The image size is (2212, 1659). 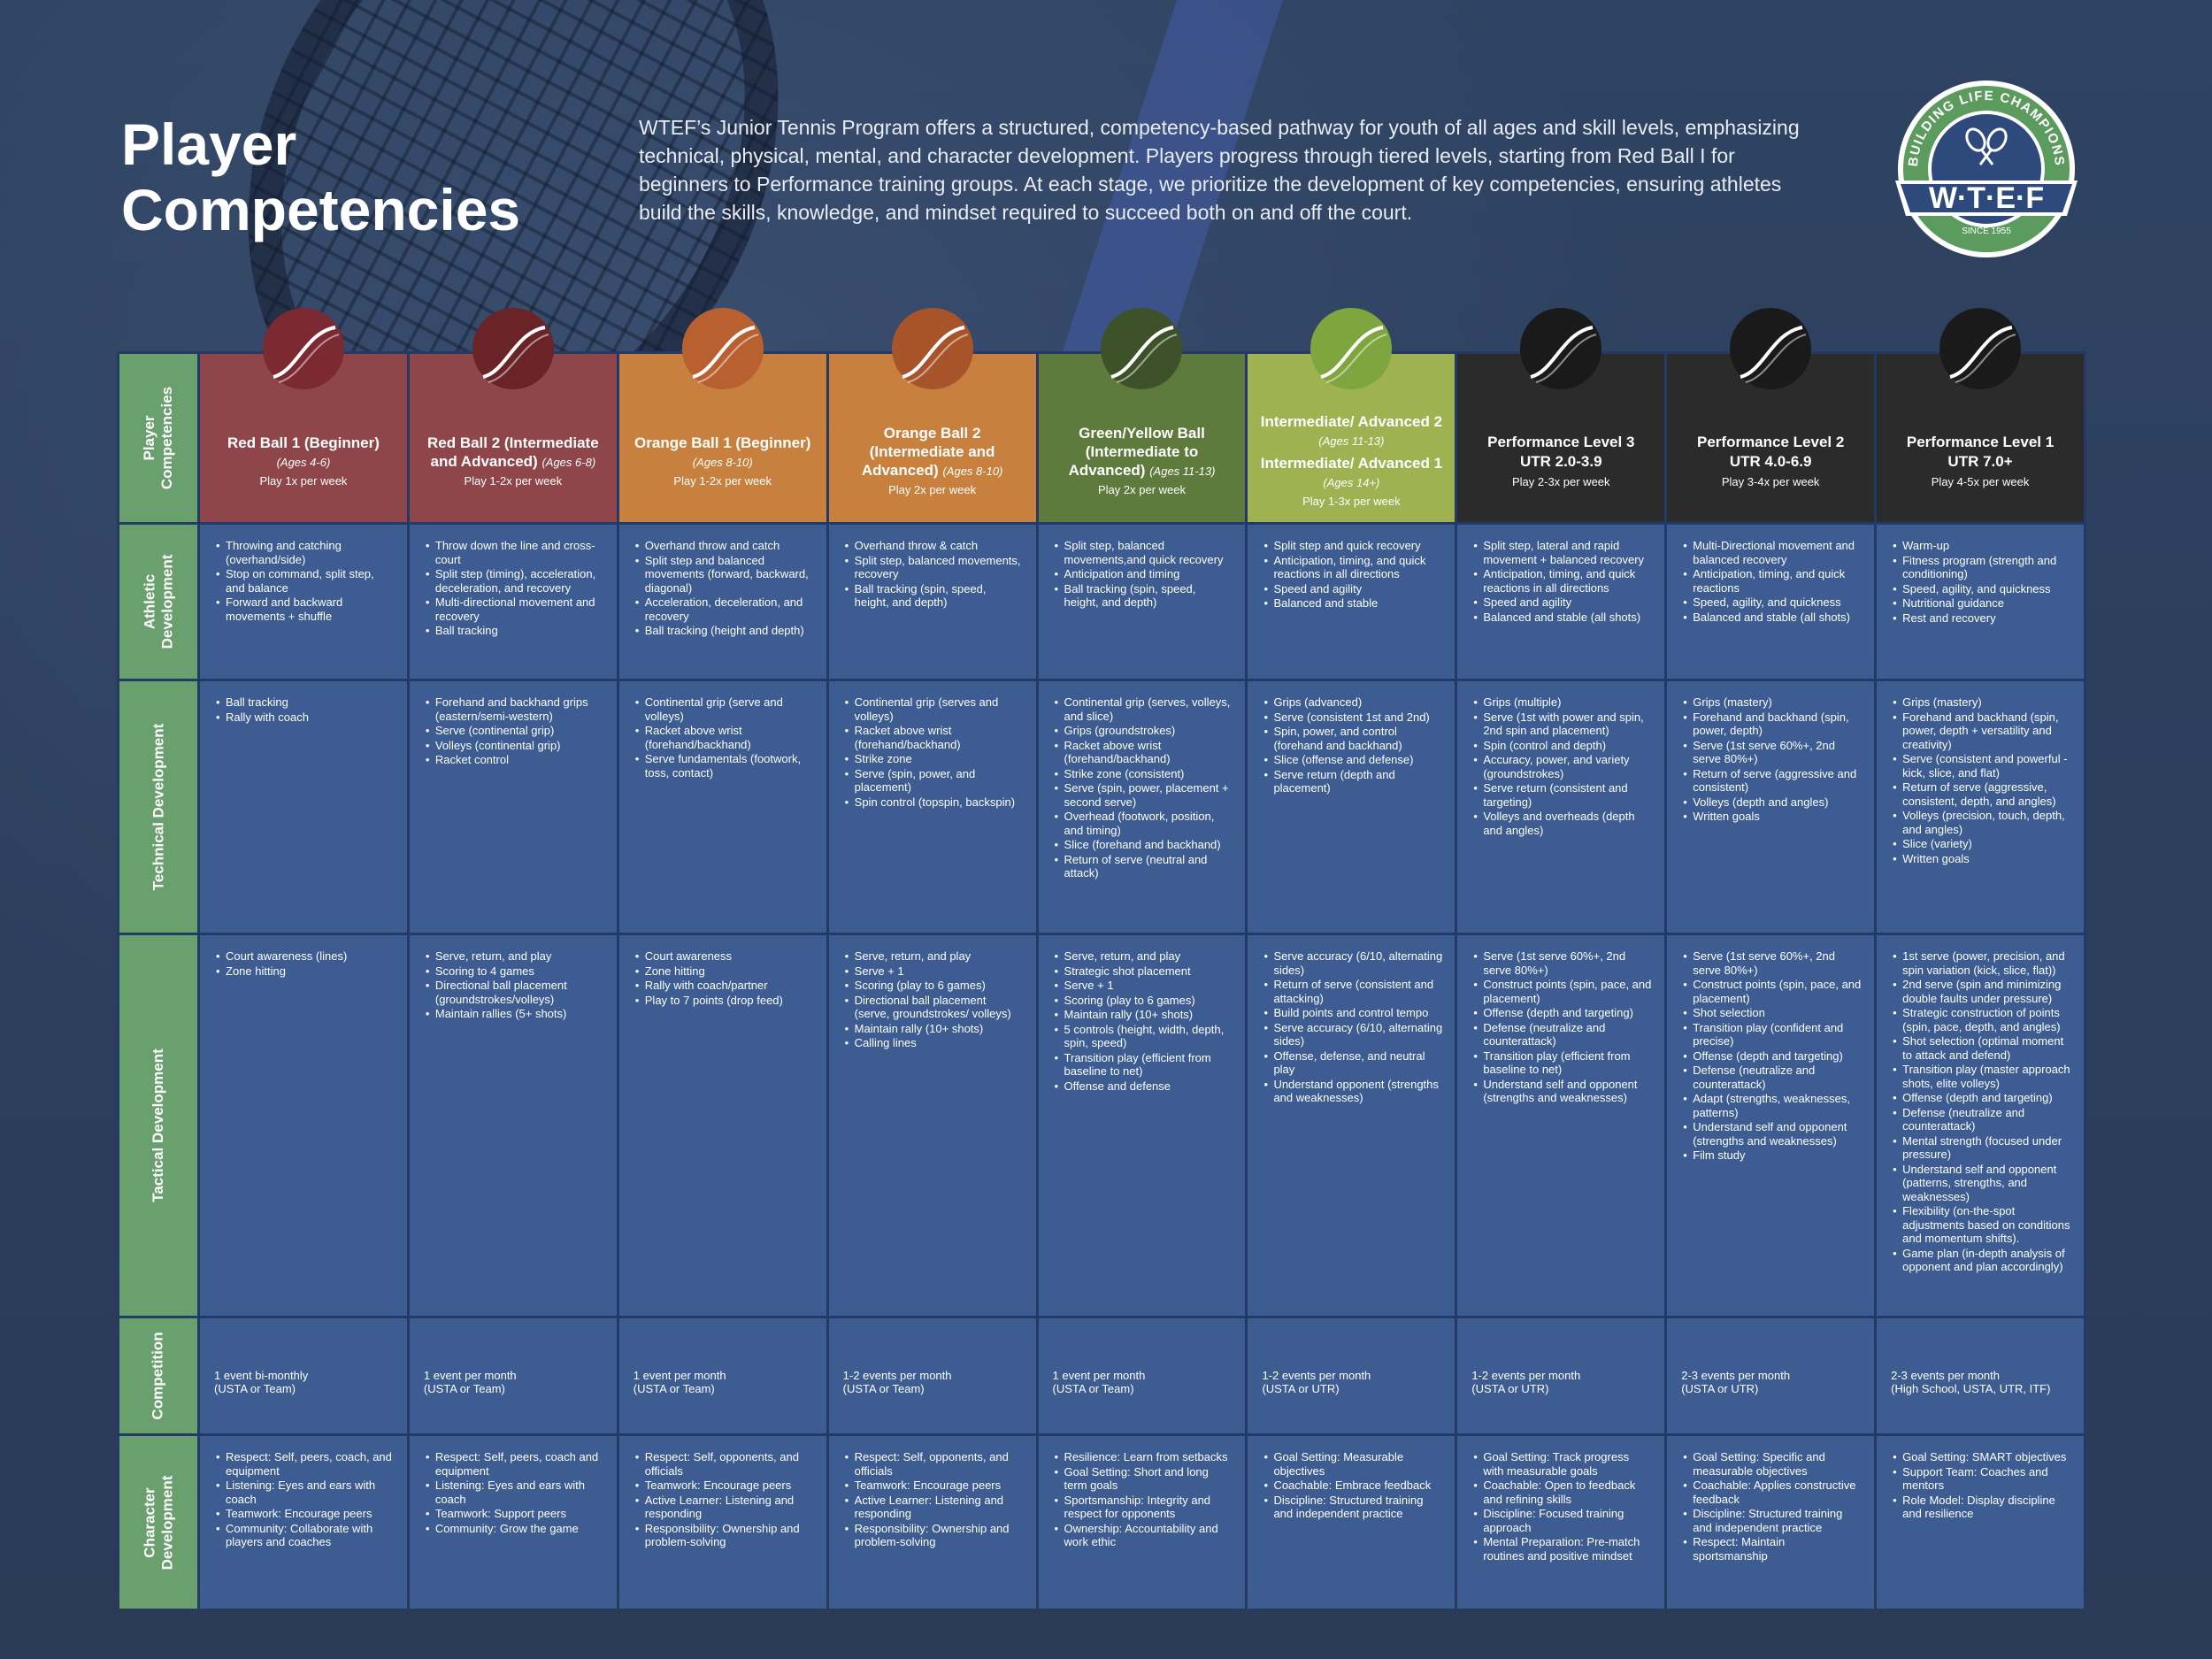 I want to click on level-frequency: Play 1x per week, so click(x=304, y=480).